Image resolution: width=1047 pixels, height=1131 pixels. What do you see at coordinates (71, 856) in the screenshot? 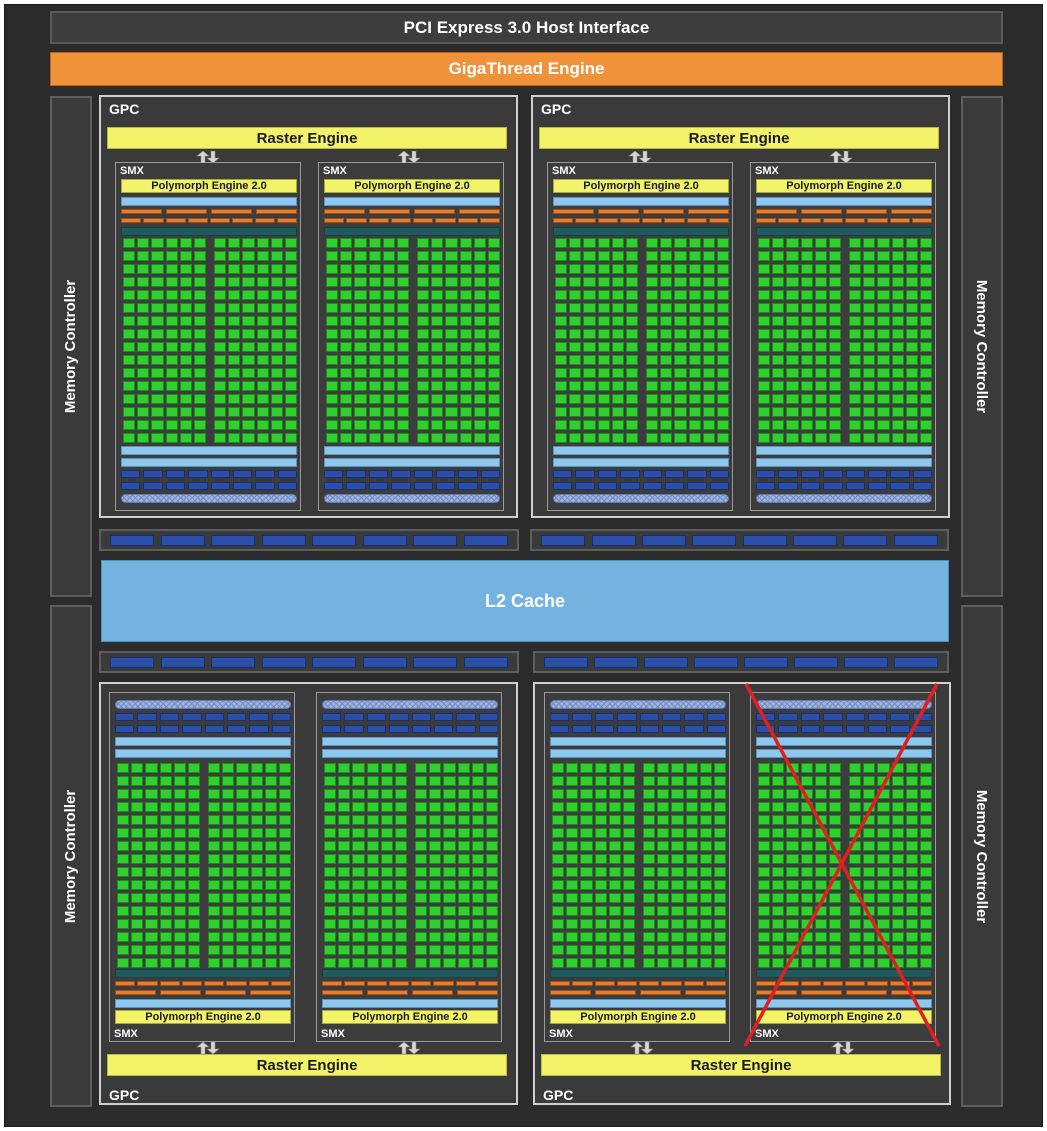
I see `memory-controller-bottom-left: Memory Controller` at bounding box center [71, 856].